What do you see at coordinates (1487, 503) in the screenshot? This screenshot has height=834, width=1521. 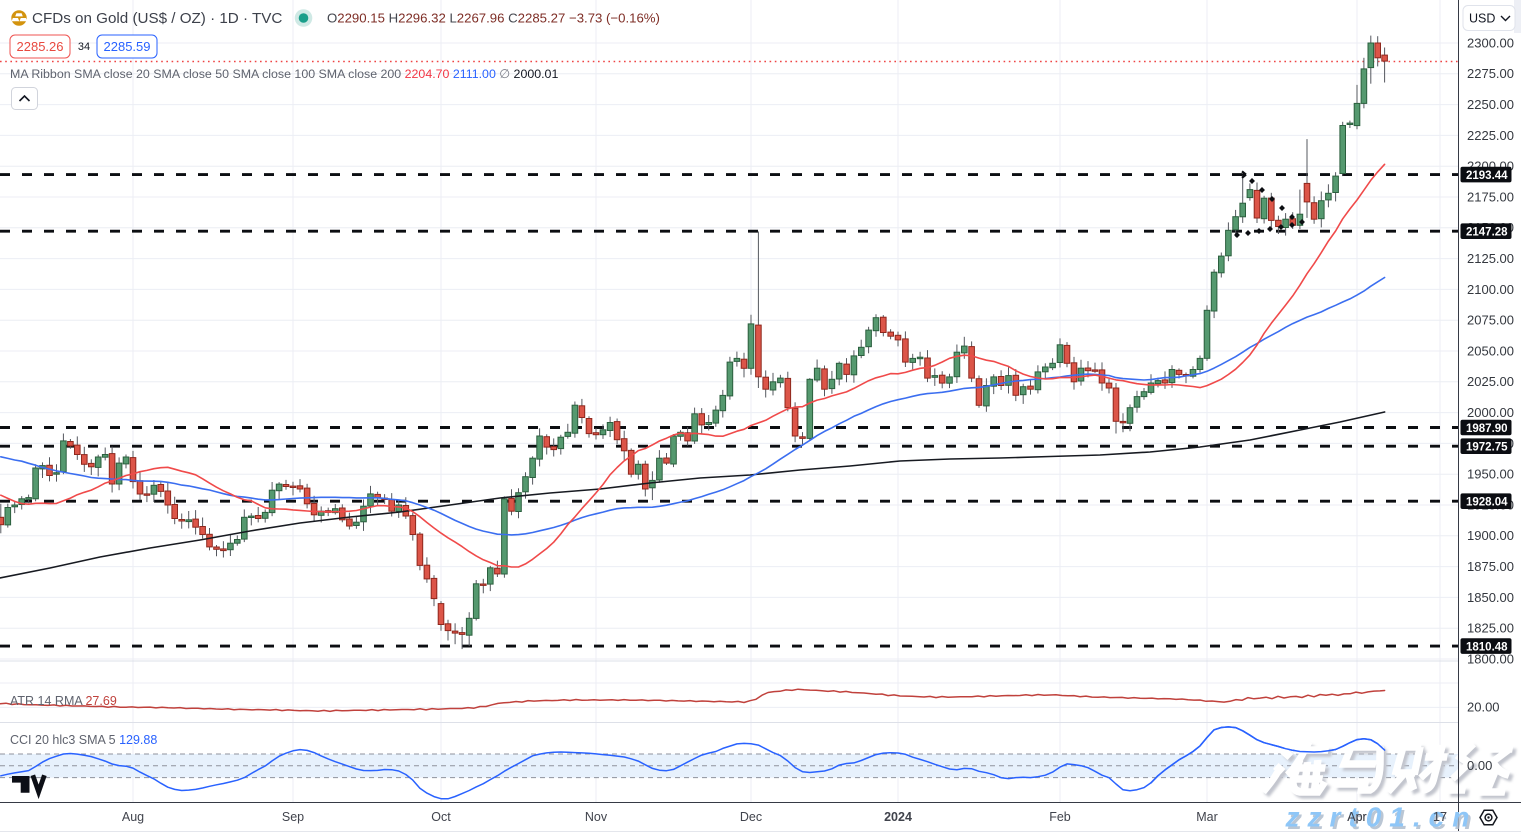 I see `svg-text: 1928.04` at bounding box center [1487, 503].